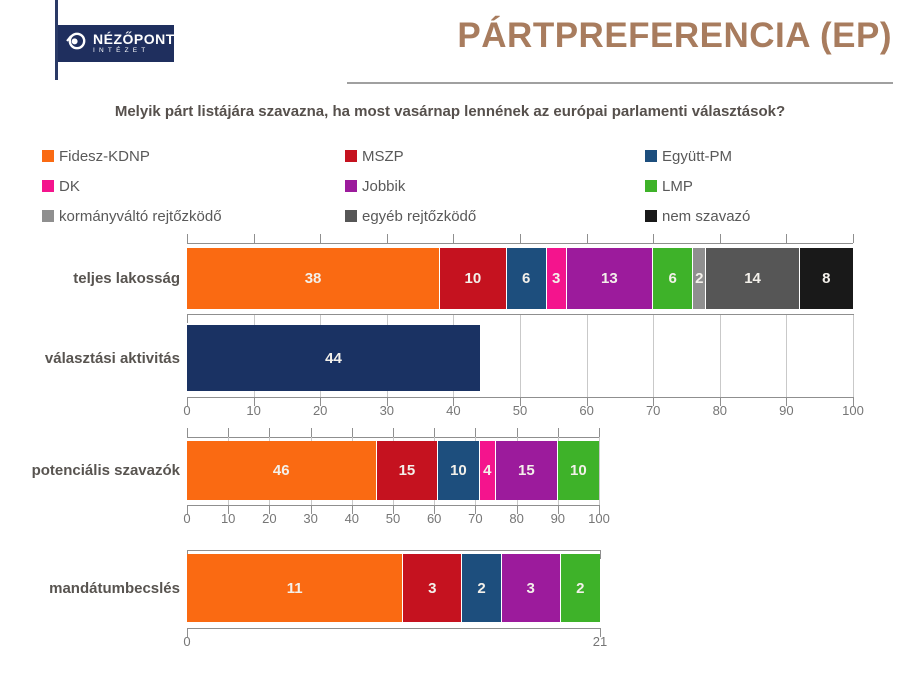 Image resolution: width=900 pixels, height=675 pixels. What do you see at coordinates (69, 186) in the screenshot?
I see `legend-label: DK` at bounding box center [69, 186].